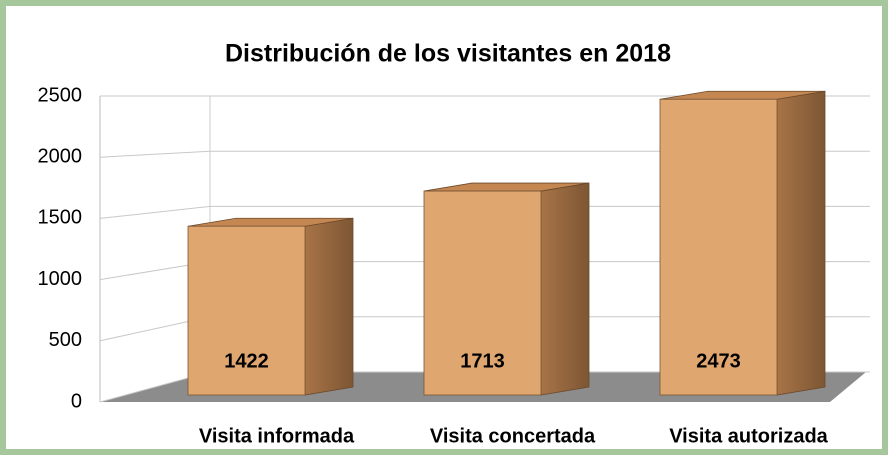 The height and width of the screenshot is (455, 888). What do you see at coordinates (60, 279) in the screenshot?
I see `y-tick-label: 1000` at bounding box center [60, 279].